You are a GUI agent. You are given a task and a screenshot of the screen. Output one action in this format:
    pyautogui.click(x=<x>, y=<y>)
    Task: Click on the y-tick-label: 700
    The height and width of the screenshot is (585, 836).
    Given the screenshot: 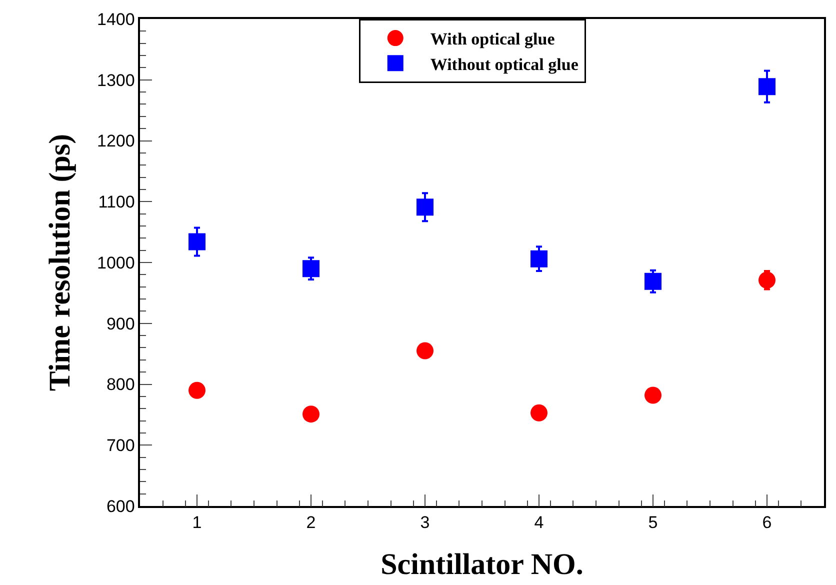 What is the action you would take?
    pyautogui.click(x=120, y=446)
    